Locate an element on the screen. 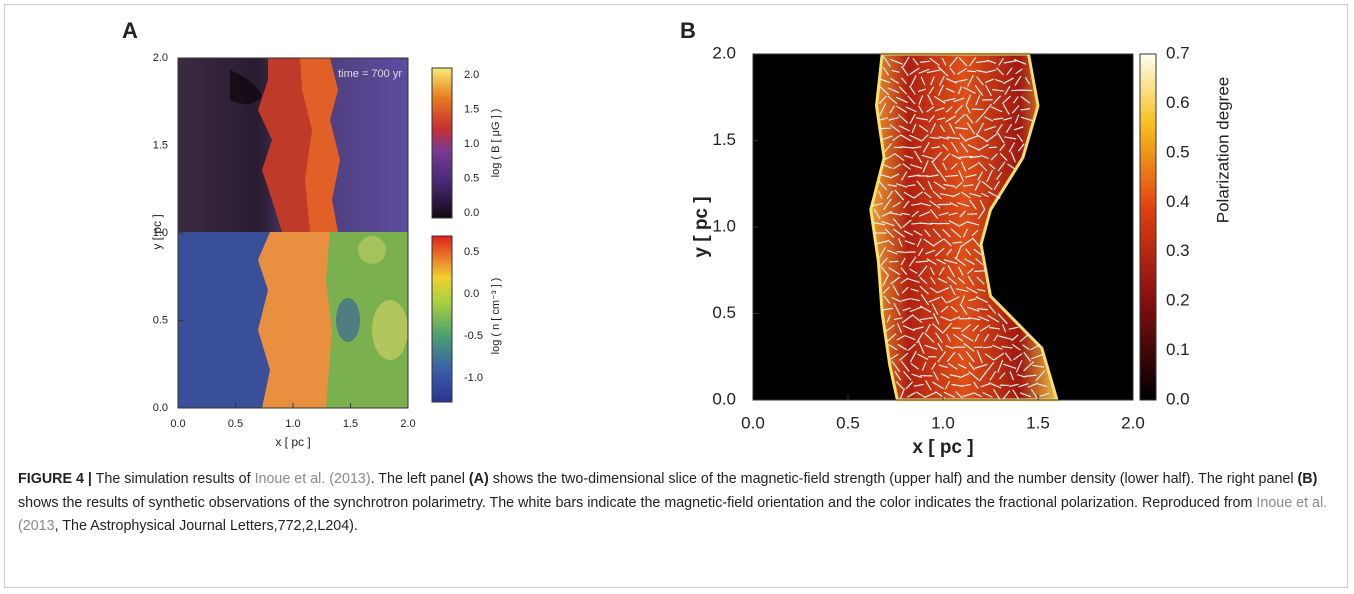 This screenshot has width=1354, height=594. annotation: time = 700 yr is located at coordinates (370, 74).